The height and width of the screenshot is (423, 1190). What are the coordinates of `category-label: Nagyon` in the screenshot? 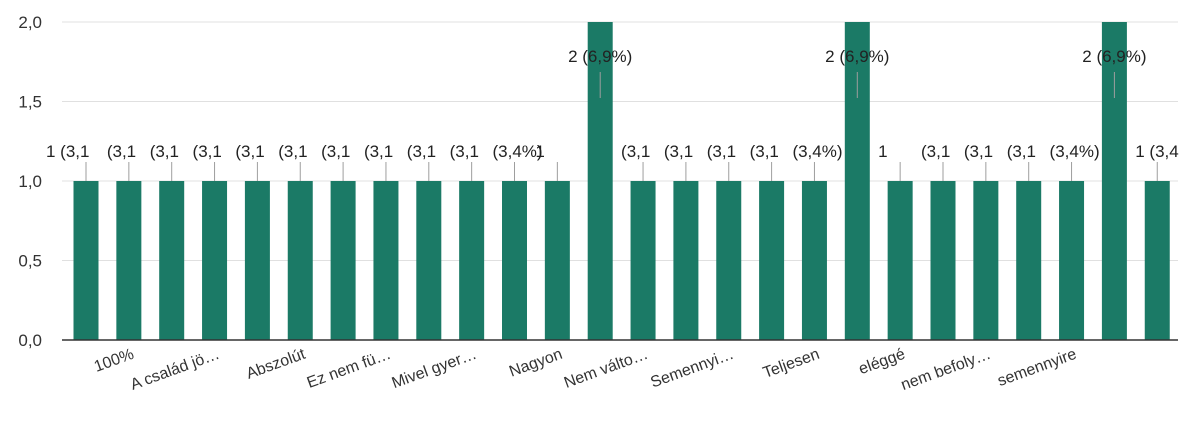 It's located at (536, 363).